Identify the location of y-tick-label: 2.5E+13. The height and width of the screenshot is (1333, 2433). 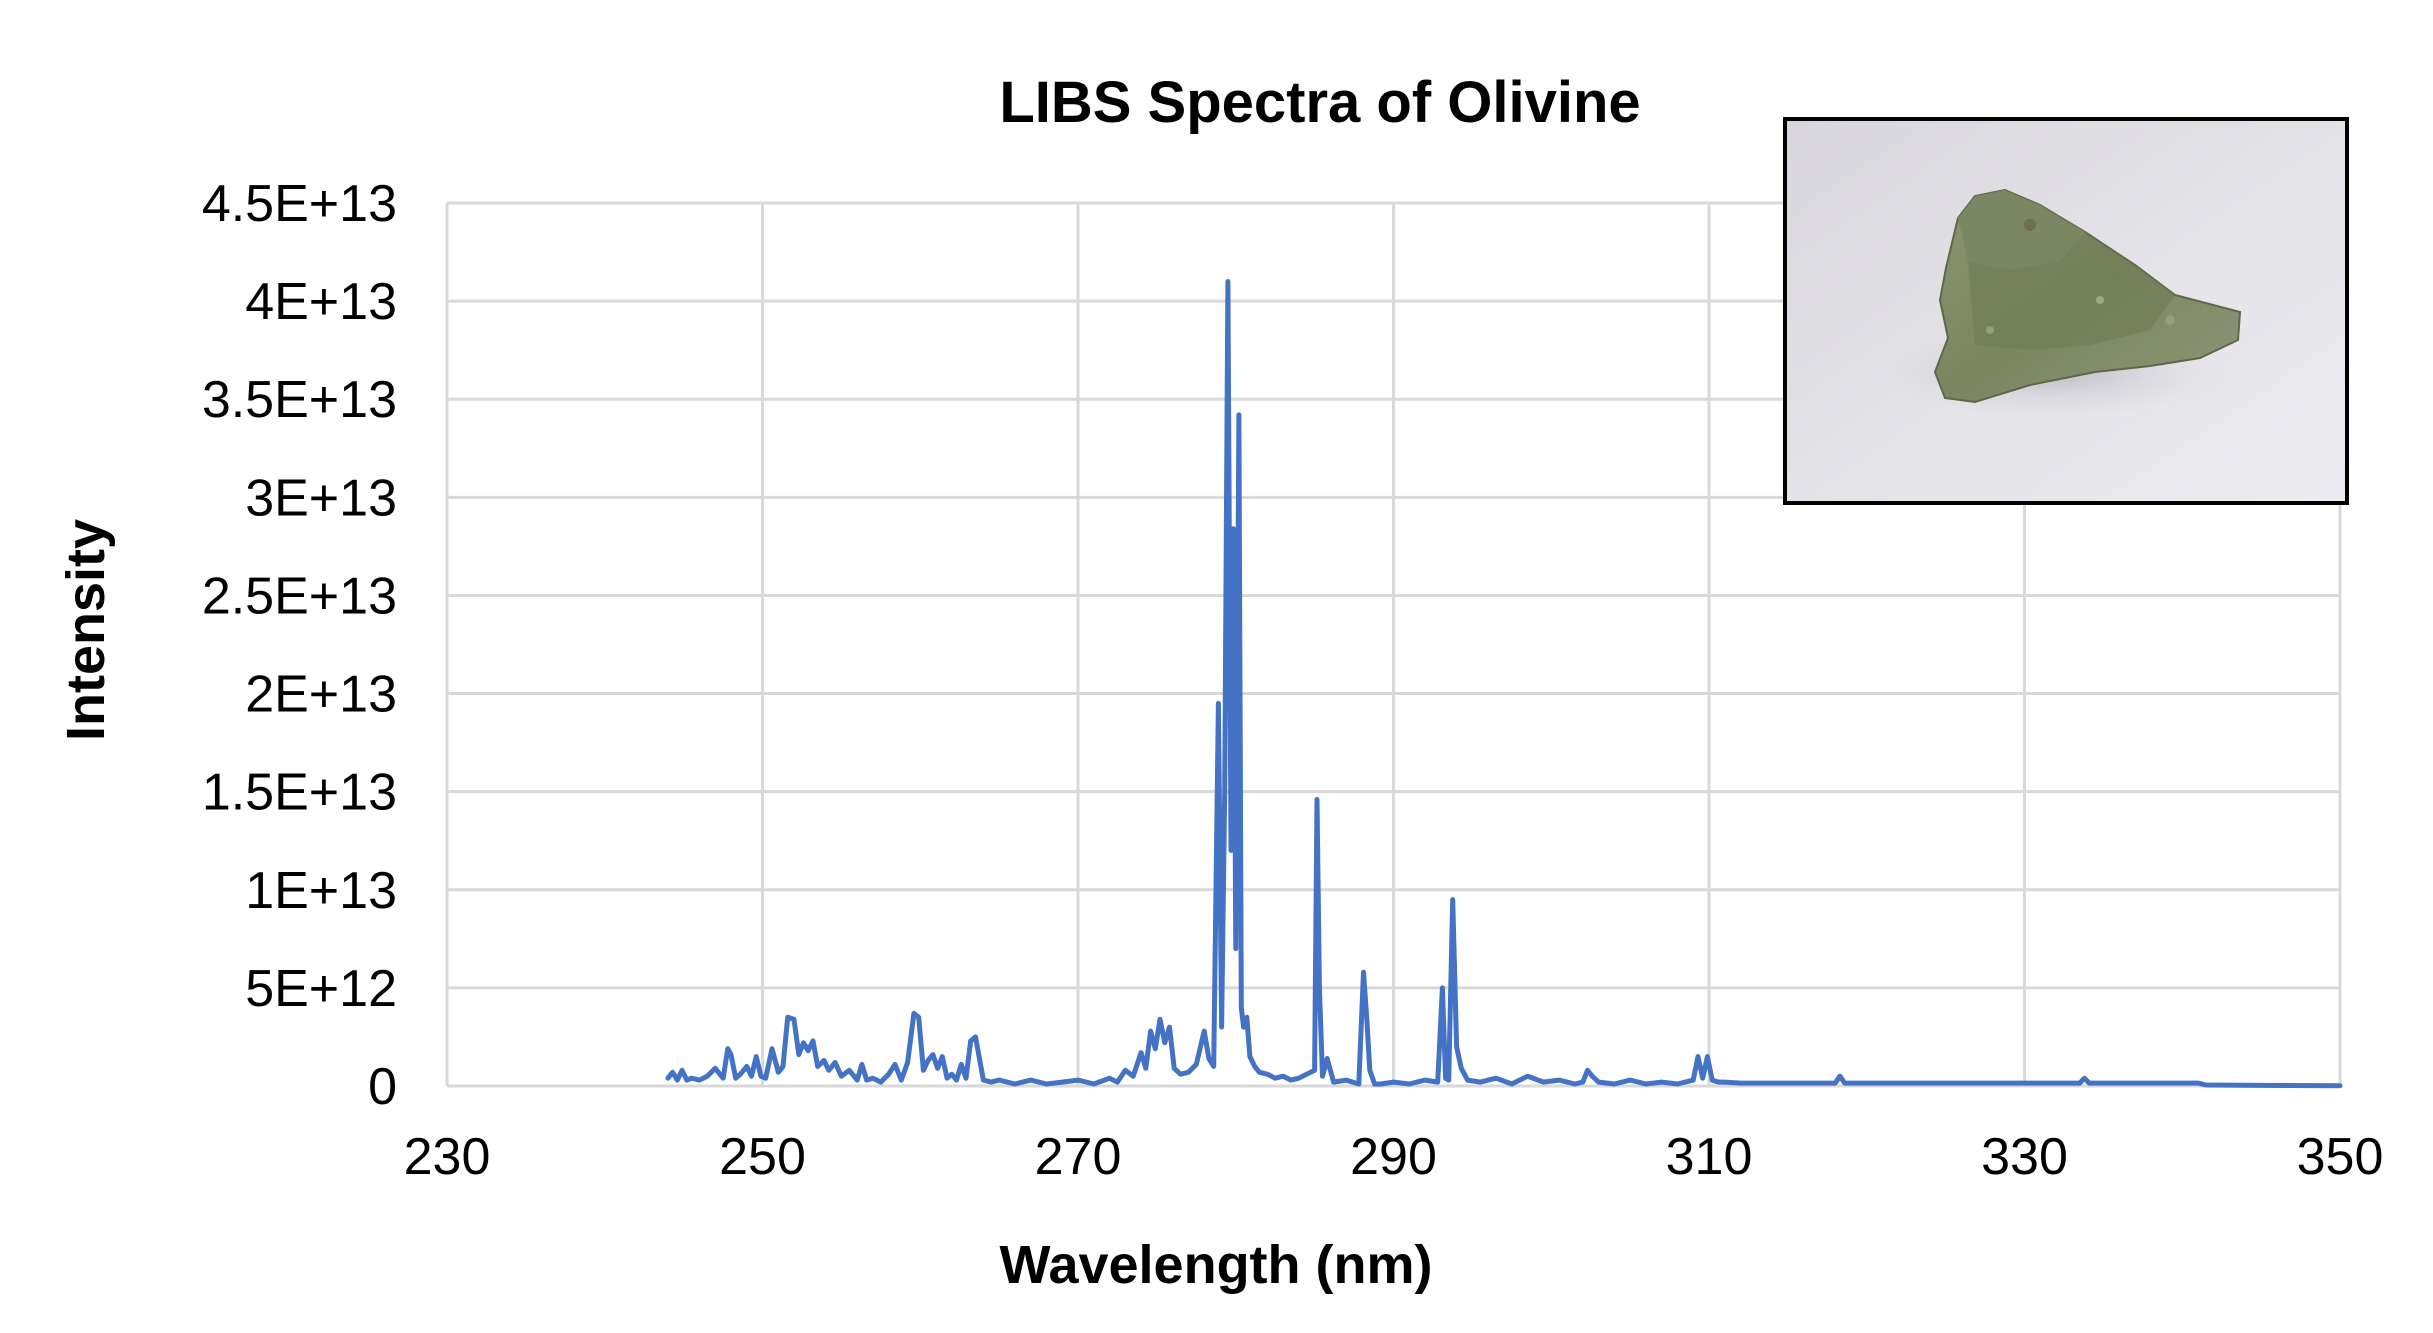
(299, 596).